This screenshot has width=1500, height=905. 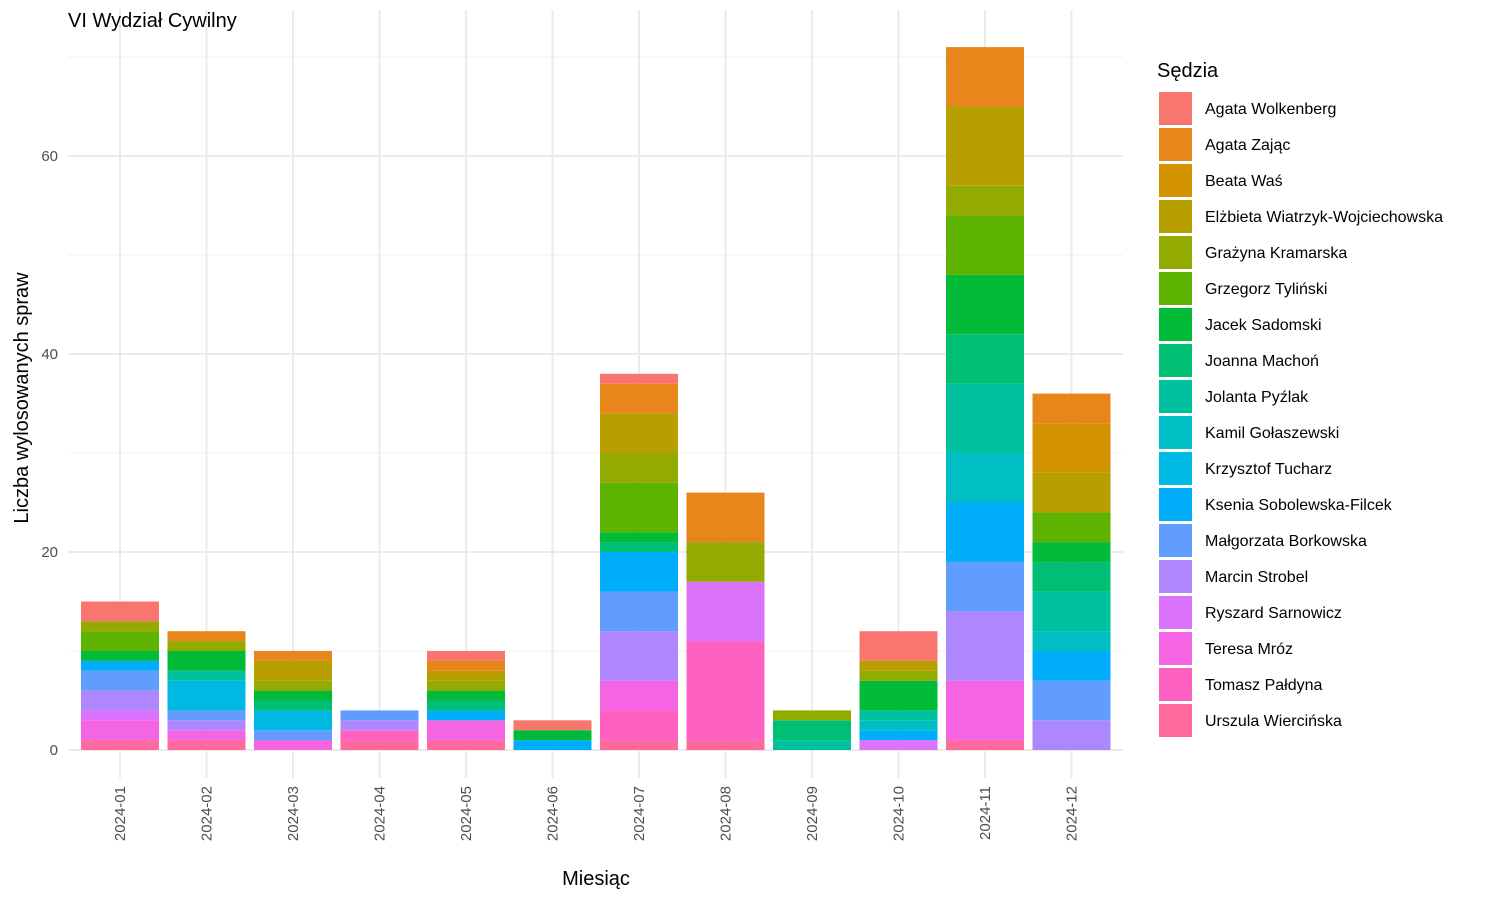 What do you see at coordinates (1286, 541) in the screenshot?
I see `legend-label: Małgorzata Borkowska` at bounding box center [1286, 541].